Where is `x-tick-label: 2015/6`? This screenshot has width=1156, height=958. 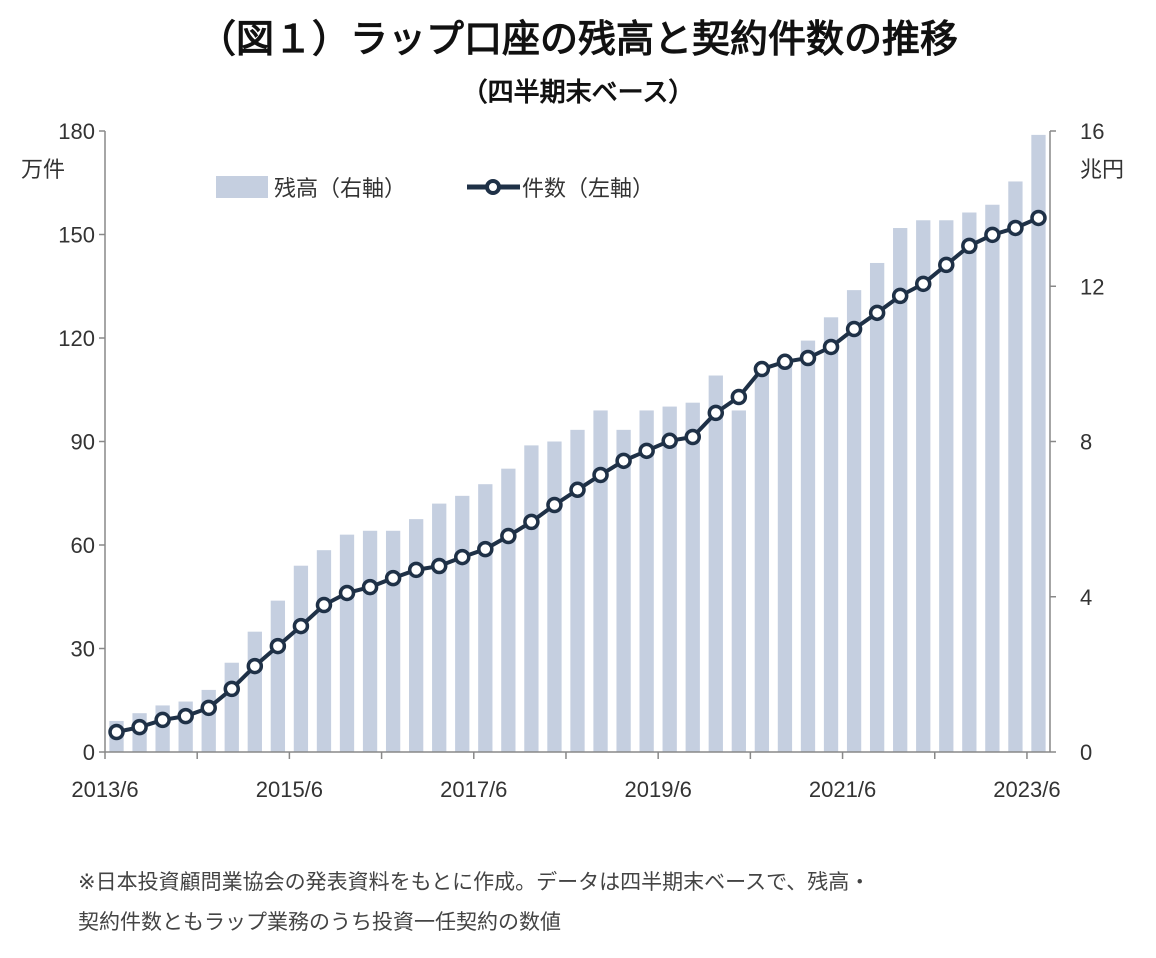 x-tick-label: 2015/6 is located at coordinates (289, 789).